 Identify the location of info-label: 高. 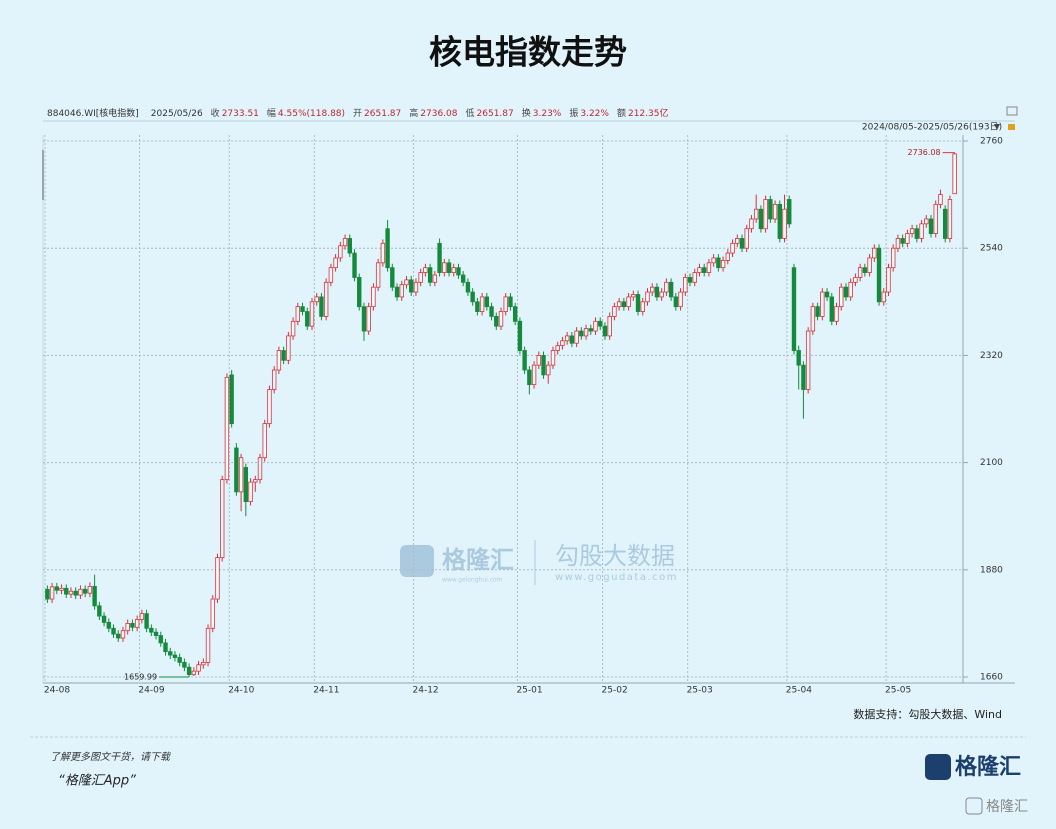
(413, 113).